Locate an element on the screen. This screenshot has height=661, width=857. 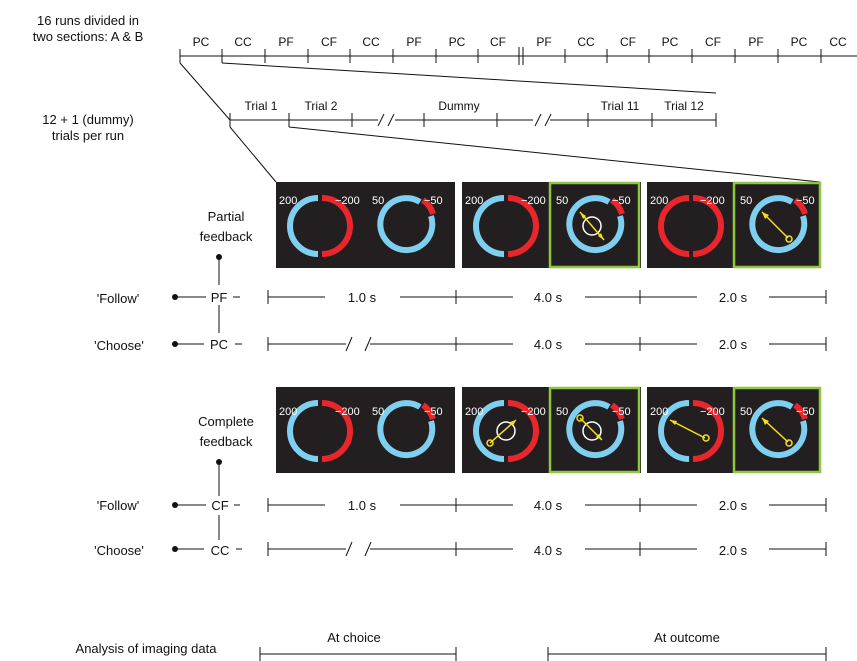
at-choice-label: At choice is located at coordinates (353, 637).